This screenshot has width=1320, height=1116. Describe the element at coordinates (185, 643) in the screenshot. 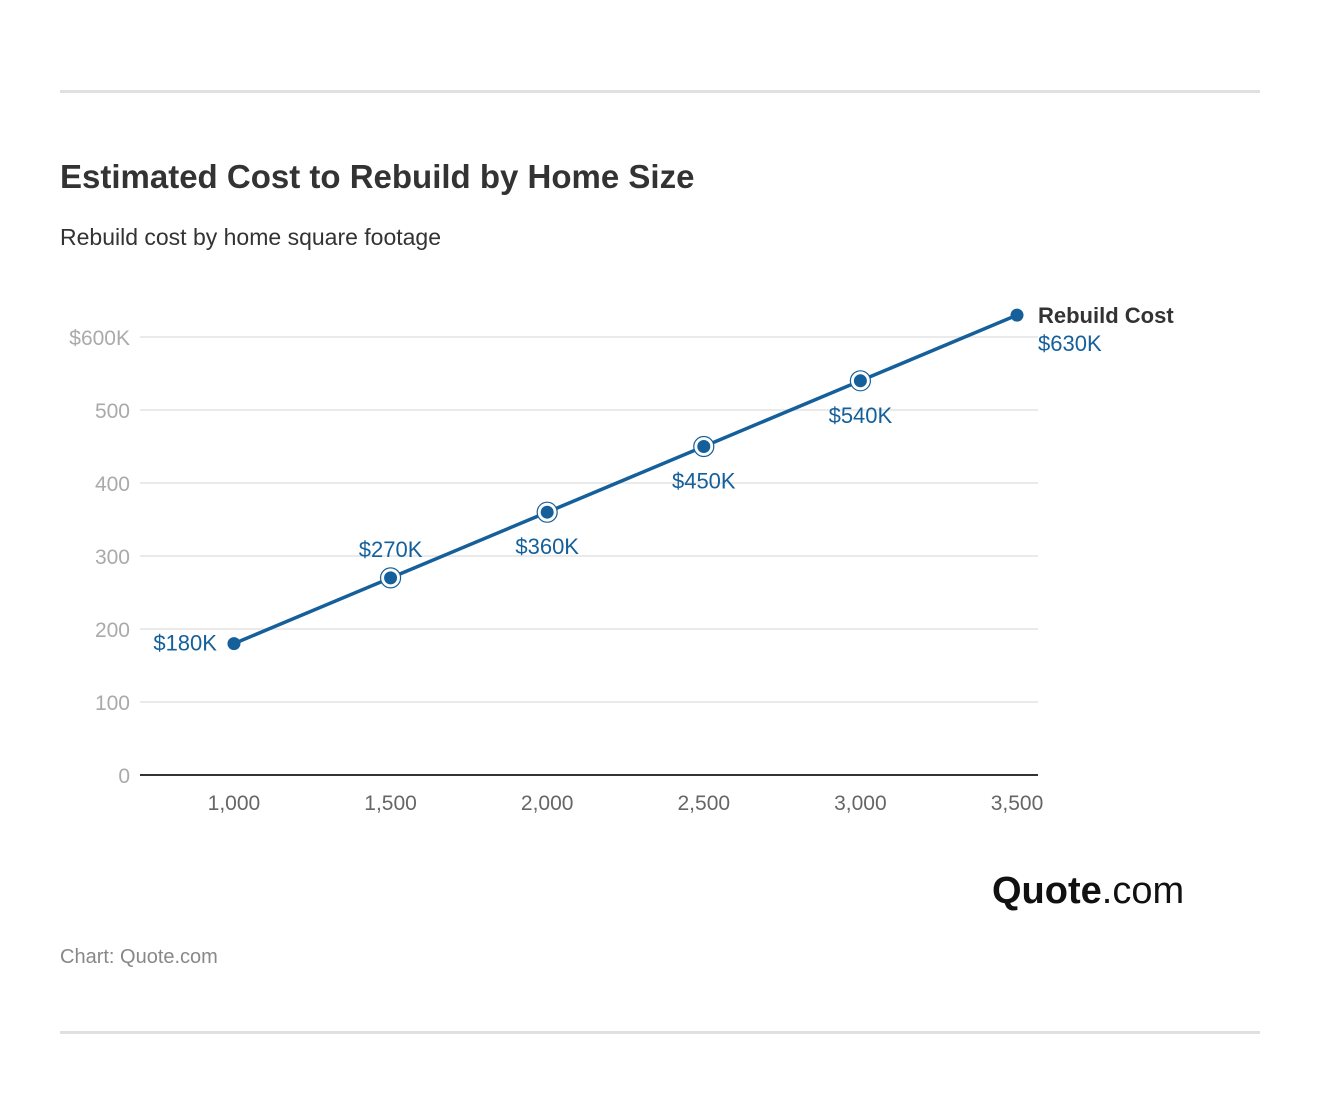

I see `data-label: $180K` at that location.